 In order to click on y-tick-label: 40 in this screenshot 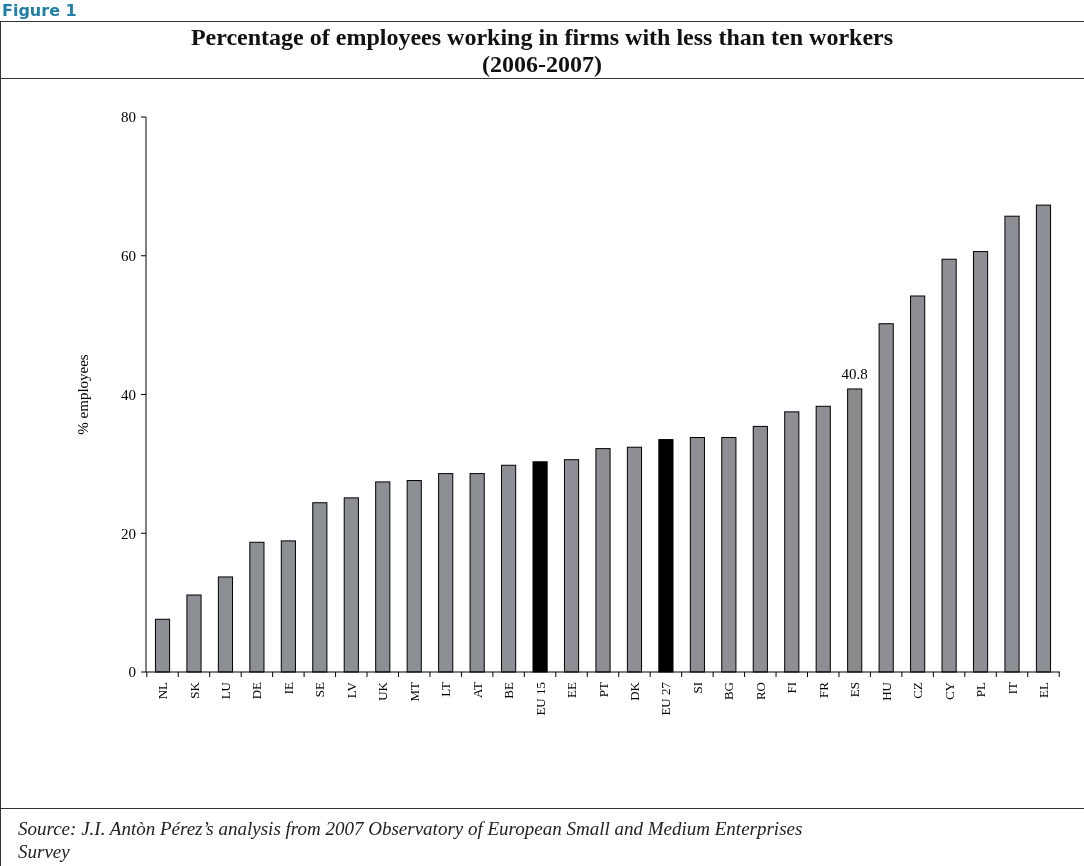, I will do `click(128, 394)`.